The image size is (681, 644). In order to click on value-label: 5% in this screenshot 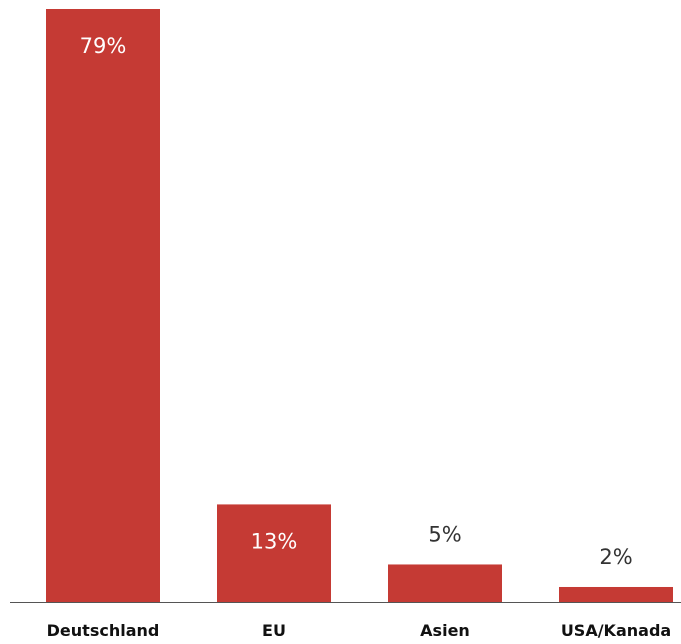, I will do `click(444, 534)`.